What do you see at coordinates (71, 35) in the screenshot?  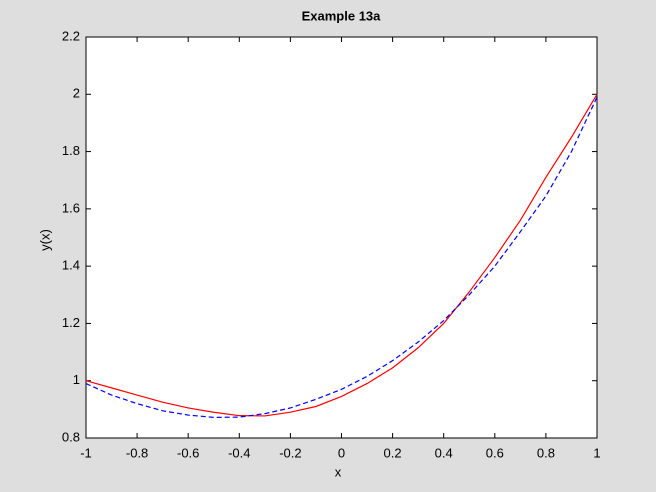 I see `y-tick-label: 2.2` at bounding box center [71, 35].